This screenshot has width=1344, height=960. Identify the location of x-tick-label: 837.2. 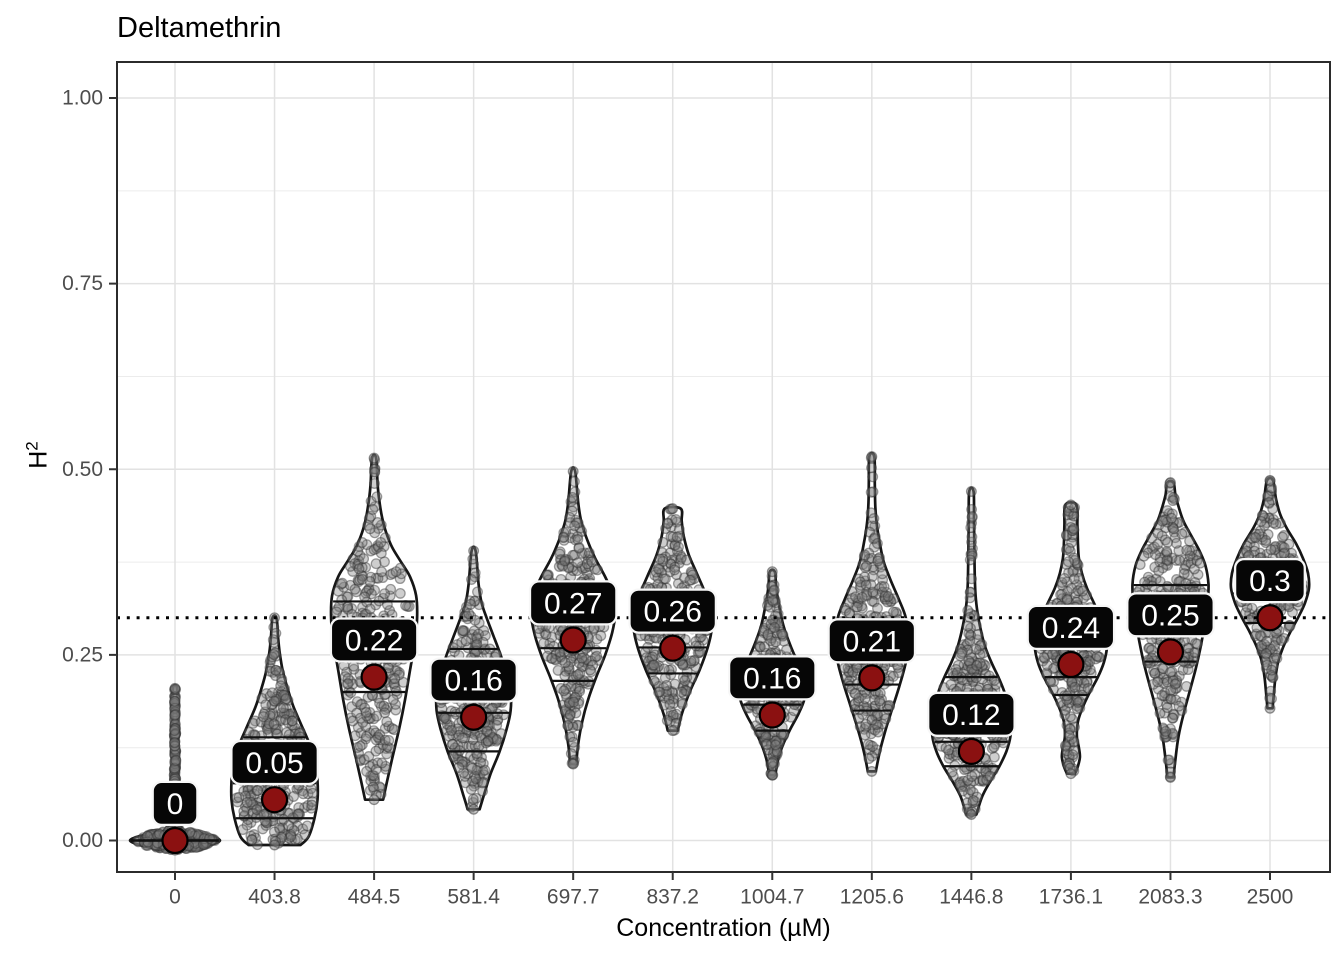
(672, 897).